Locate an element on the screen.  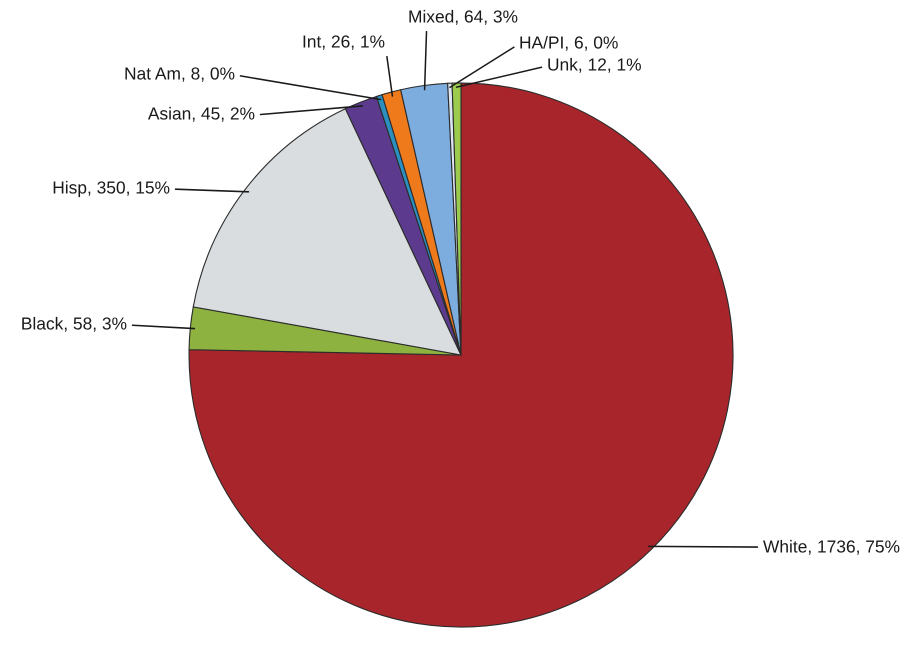
slice-label: Unk, 12, 1% is located at coordinates (594, 65).